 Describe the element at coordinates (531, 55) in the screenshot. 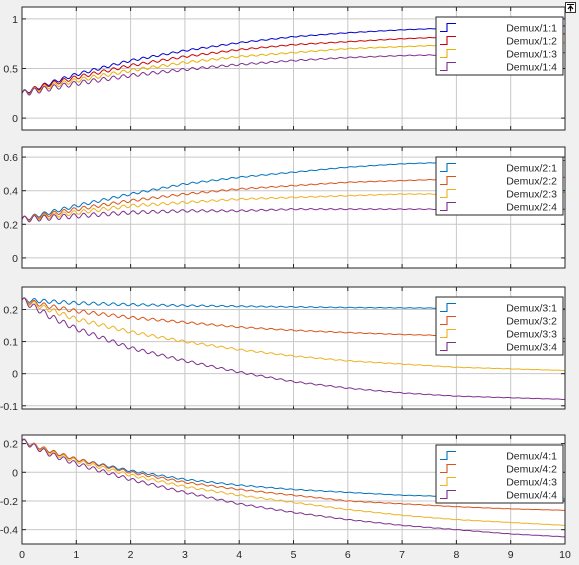

I see `legend-entry-label: Demux/1:3` at that location.